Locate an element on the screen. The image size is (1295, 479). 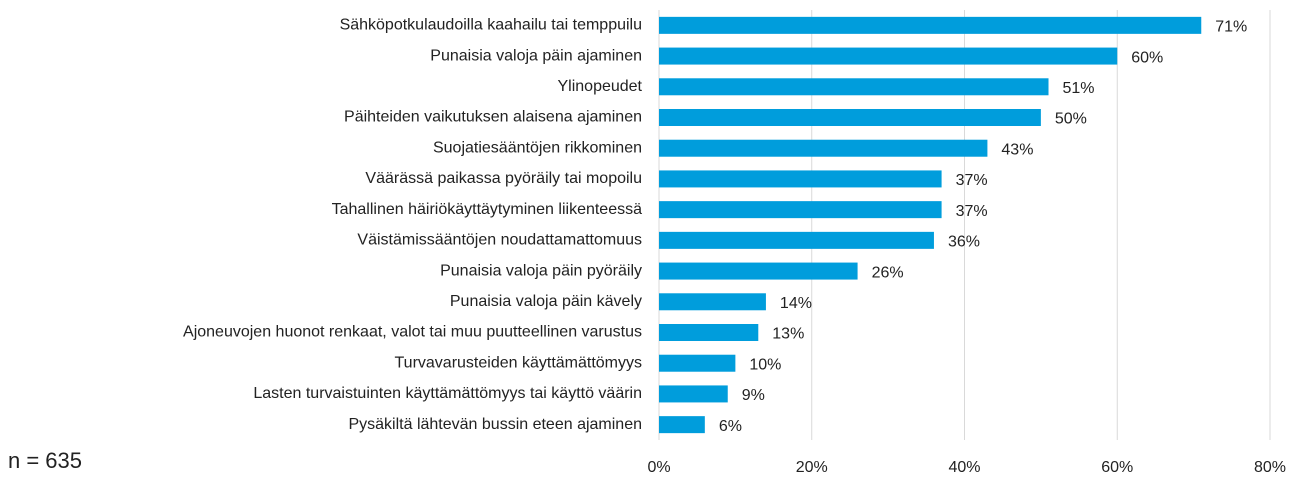
y-tick-label: Päihteiden vaikutuksen alaisena ajaminen is located at coordinates (493, 117).